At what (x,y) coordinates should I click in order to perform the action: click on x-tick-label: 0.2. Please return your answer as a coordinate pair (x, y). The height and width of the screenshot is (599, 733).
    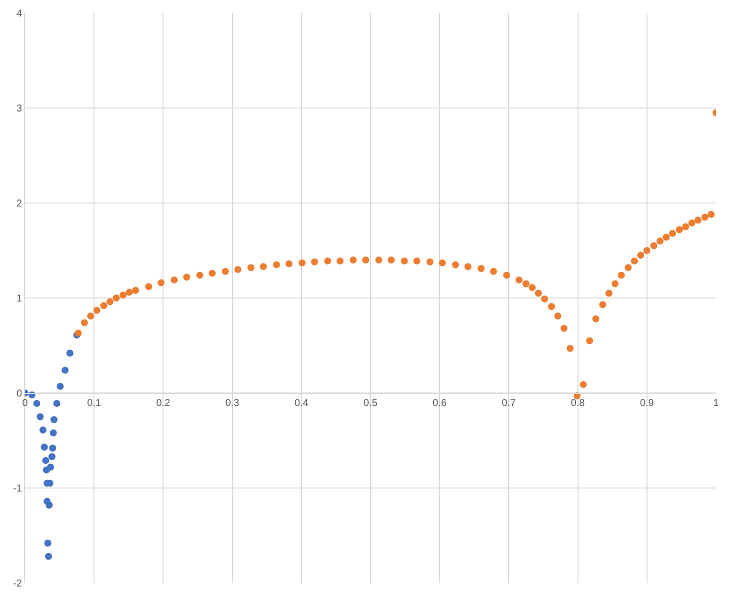
    Looking at the image, I should click on (163, 403).